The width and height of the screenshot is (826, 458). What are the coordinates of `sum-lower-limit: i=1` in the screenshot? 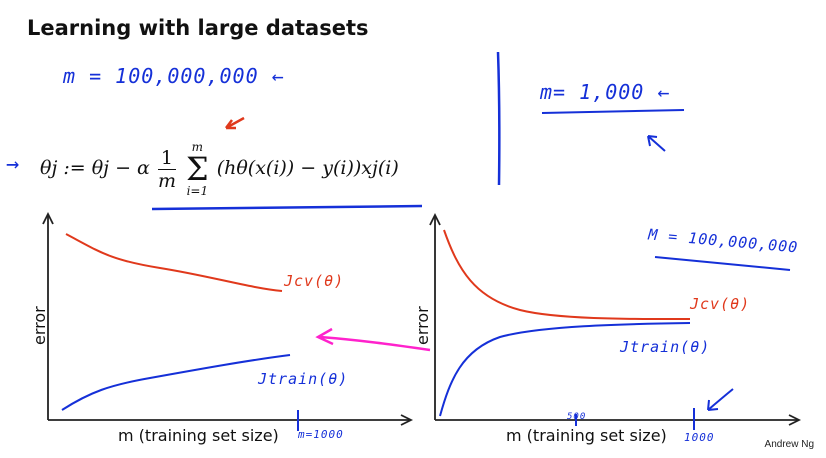 It's located at (197, 191).